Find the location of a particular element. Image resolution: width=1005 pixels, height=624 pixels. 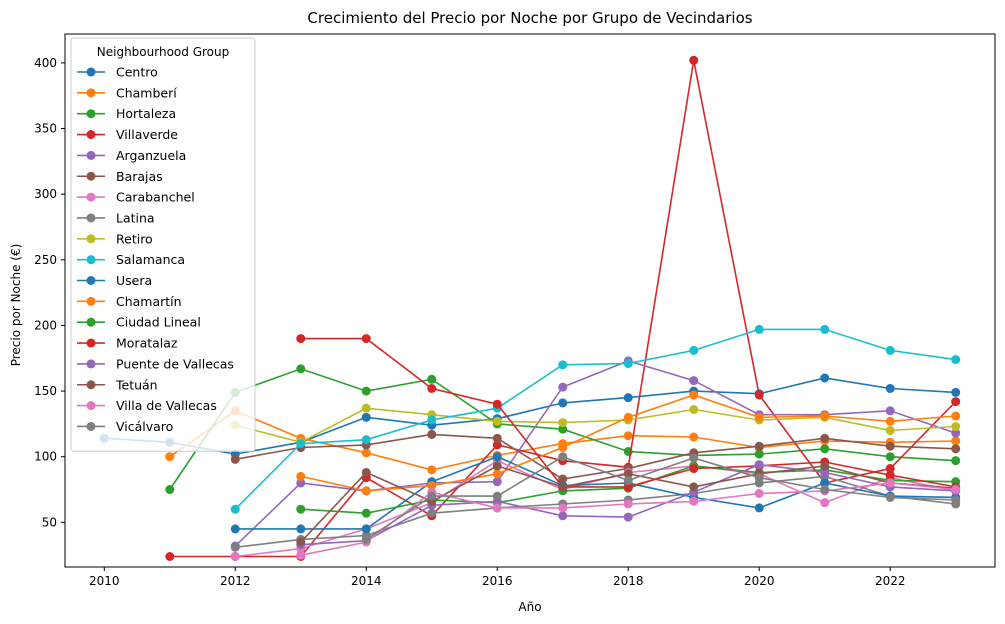

x-tick-label: 2016 is located at coordinates (497, 581).